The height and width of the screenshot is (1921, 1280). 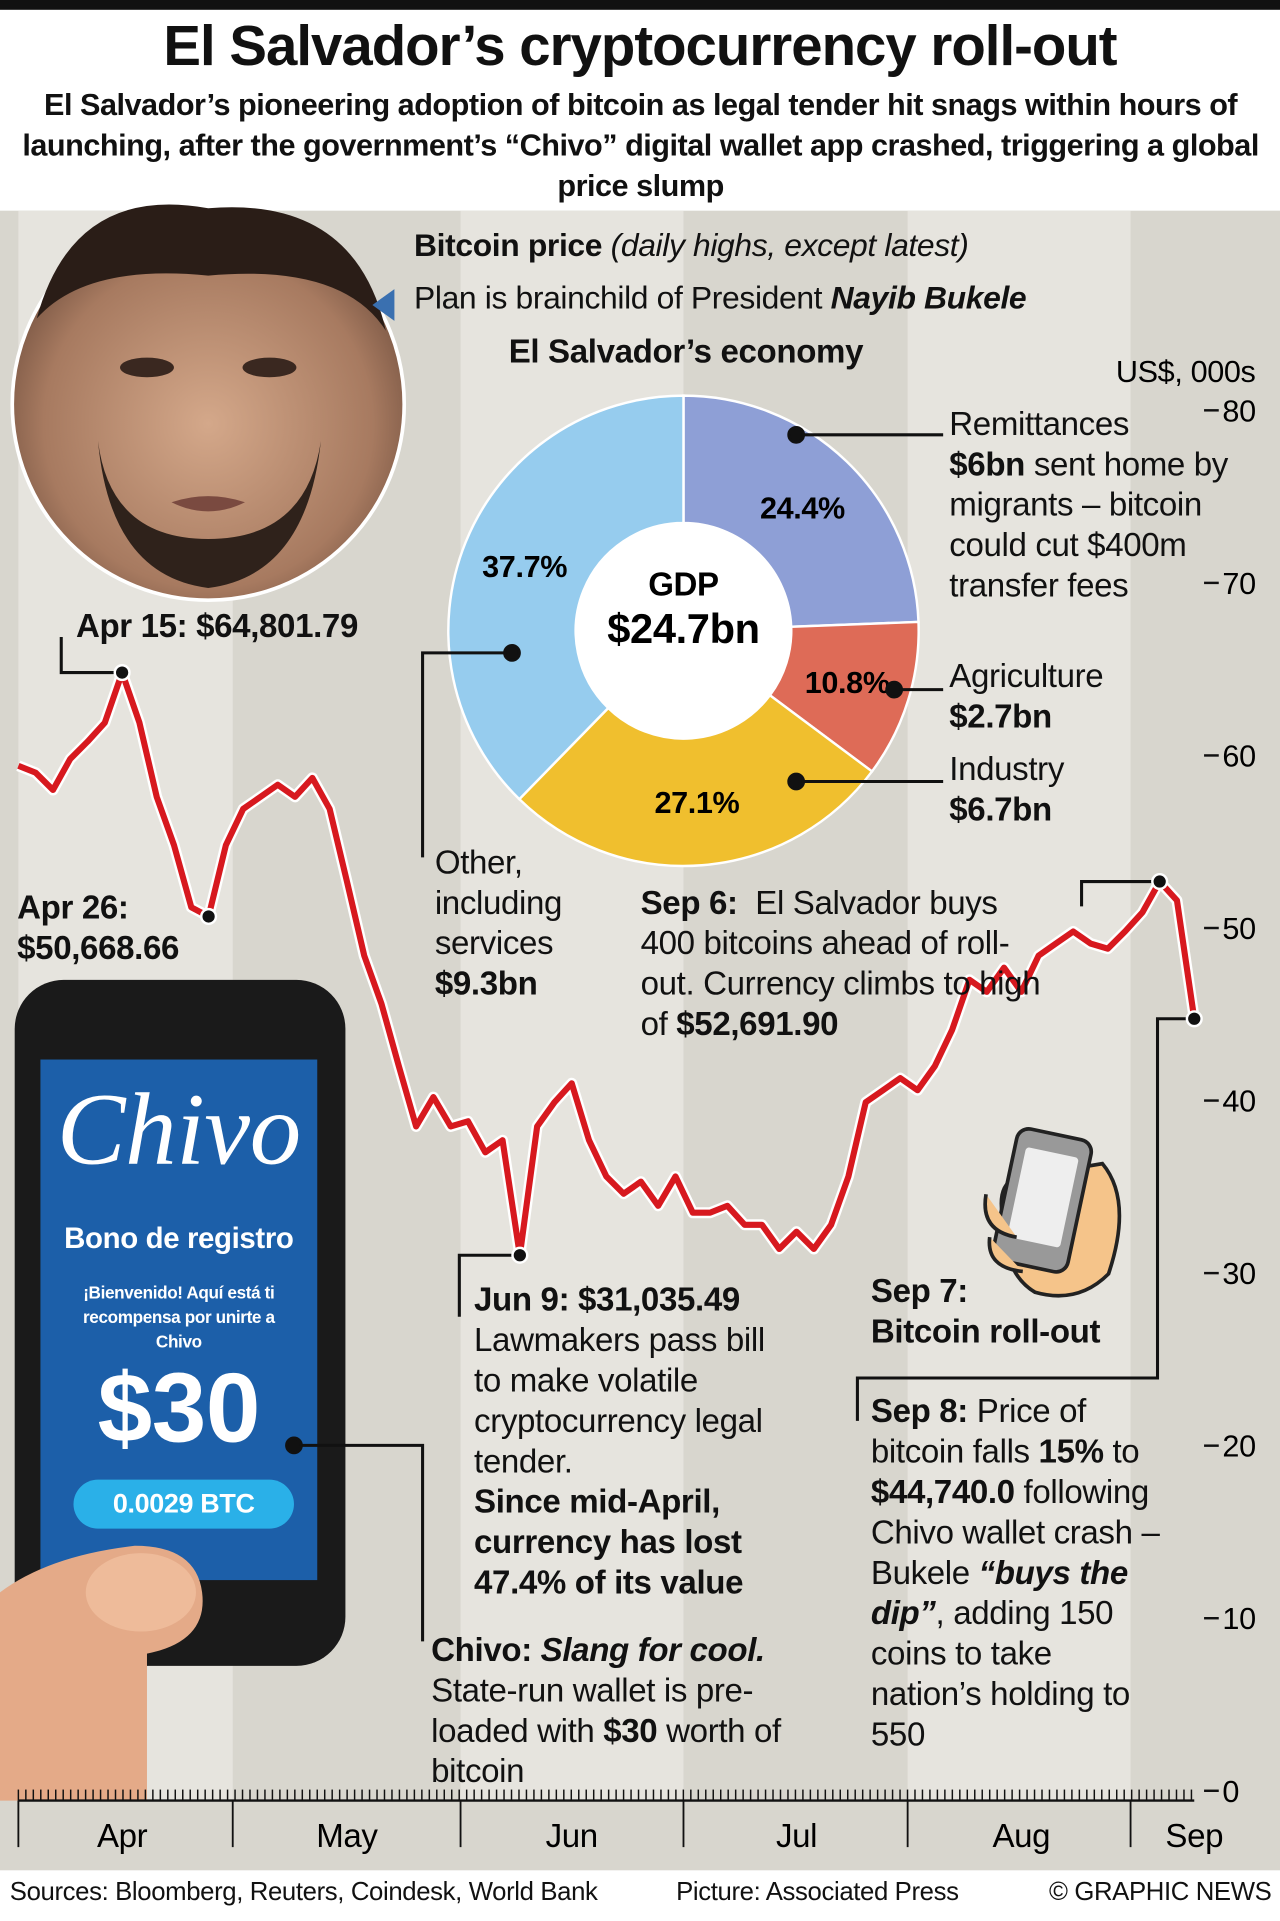 I want to click on pie-category: Industry, so click(x=1006, y=769).